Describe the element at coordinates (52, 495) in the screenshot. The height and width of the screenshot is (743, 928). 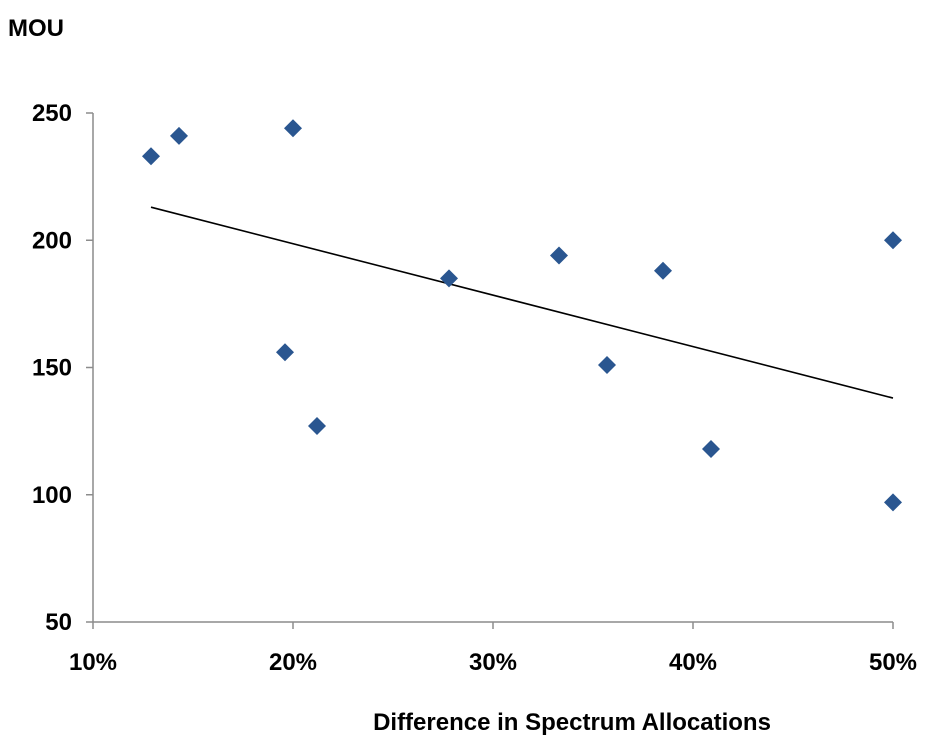
I see `y-tick-label: 100` at that location.